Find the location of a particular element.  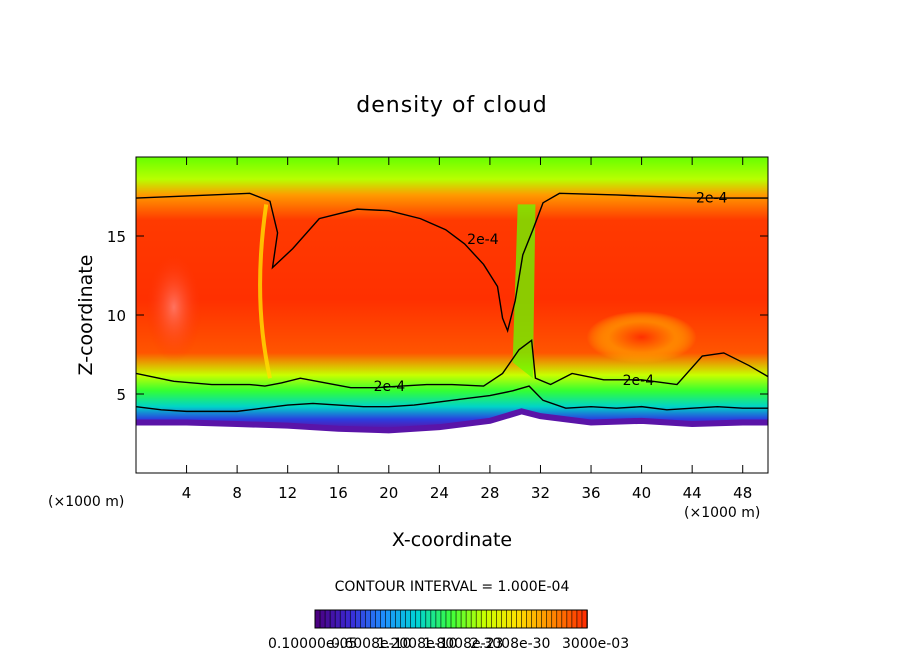

colorbar-label-6: 3000e-03 is located at coordinates (595, 644).